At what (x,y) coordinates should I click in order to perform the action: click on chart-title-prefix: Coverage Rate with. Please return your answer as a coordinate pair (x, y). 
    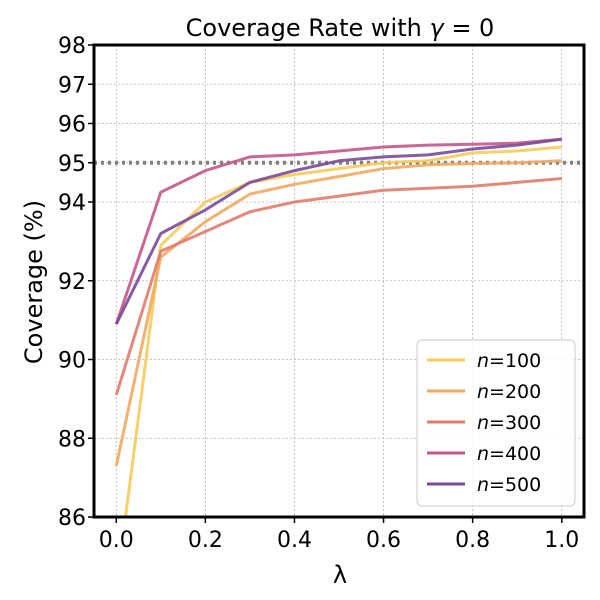
    Looking at the image, I should click on (308, 28).